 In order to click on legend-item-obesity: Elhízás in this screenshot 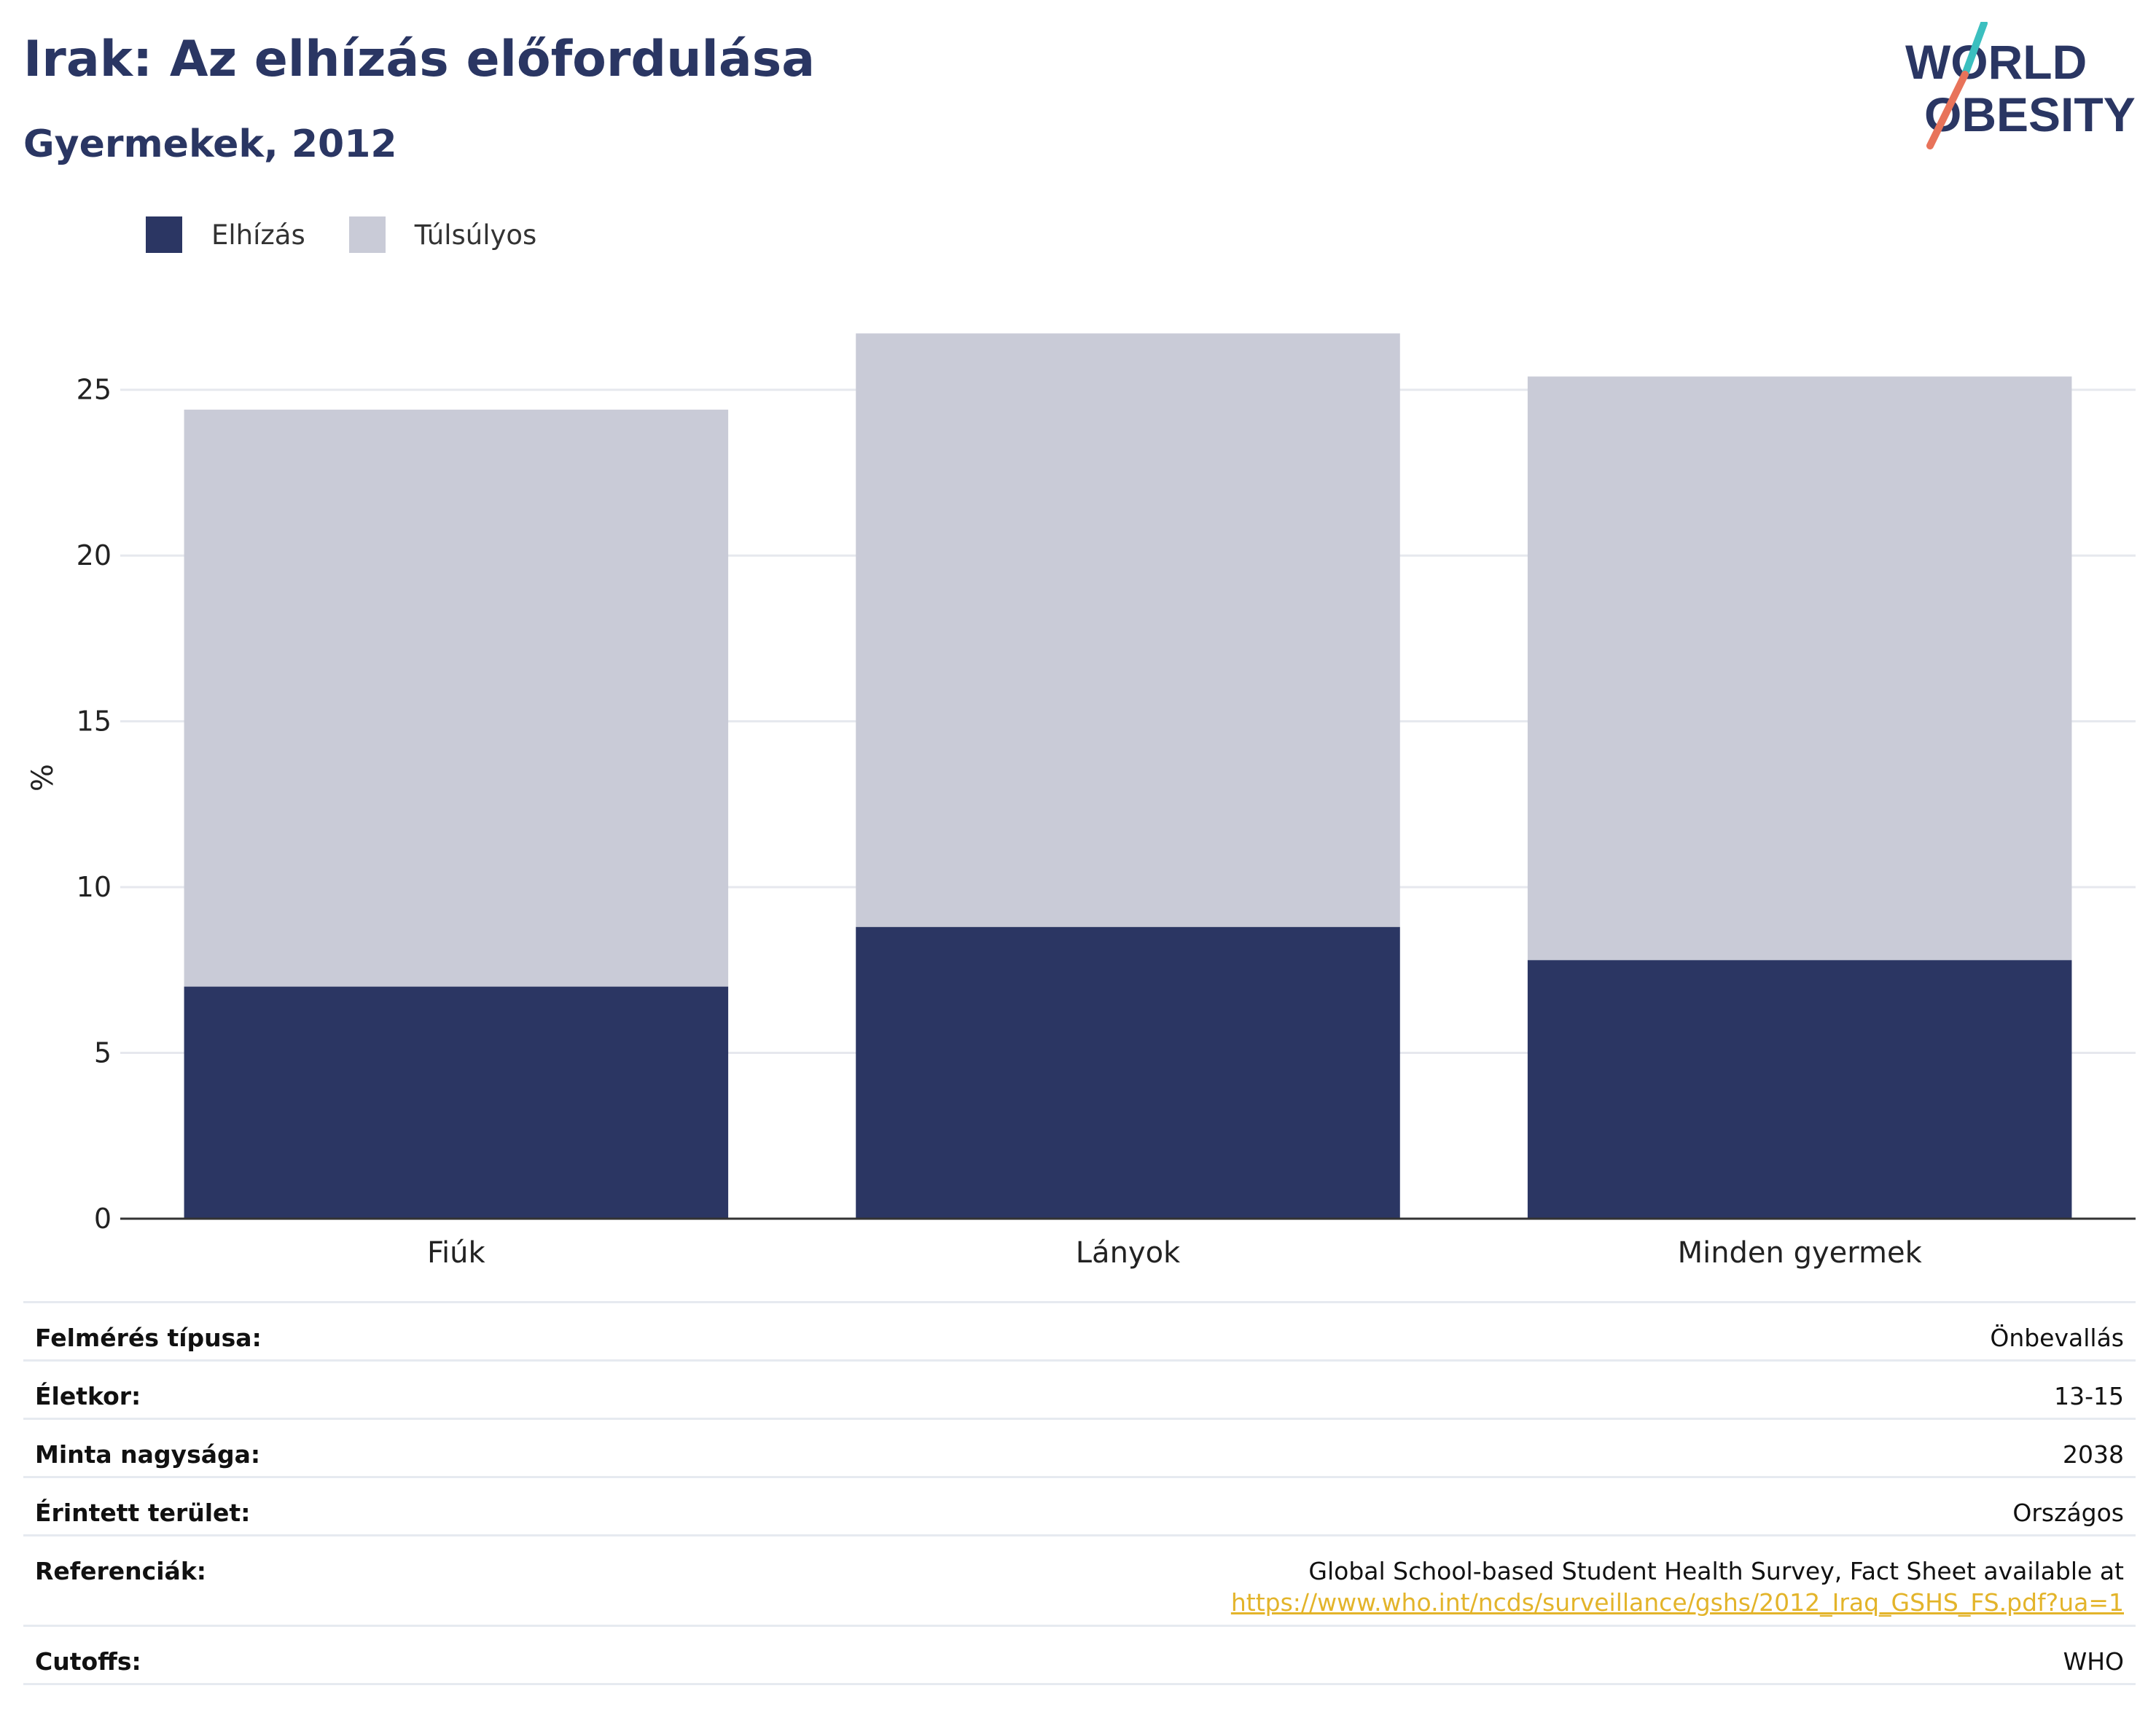, I will do `click(226, 234)`.